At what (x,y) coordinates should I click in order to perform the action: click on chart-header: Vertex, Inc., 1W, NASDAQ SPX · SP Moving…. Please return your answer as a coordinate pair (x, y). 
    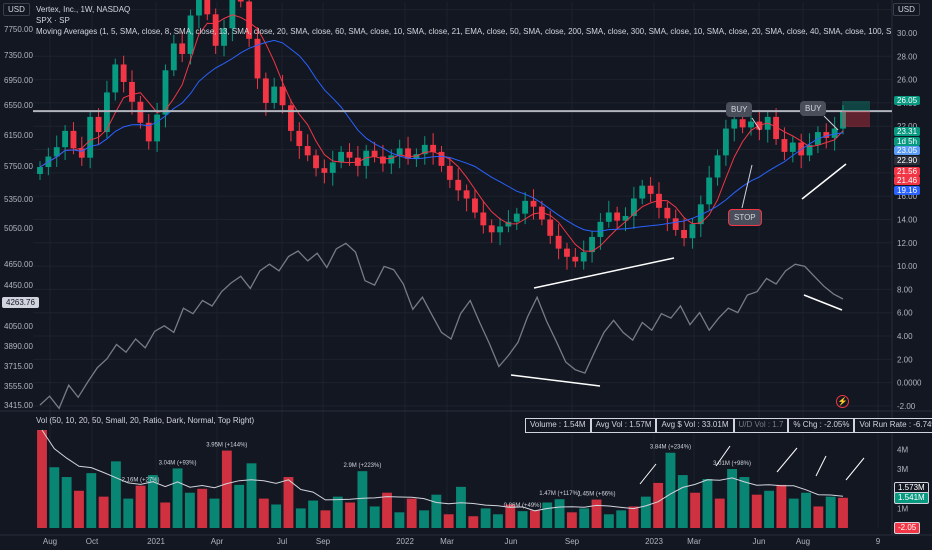
    Looking at the image, I should click on (463, 20).